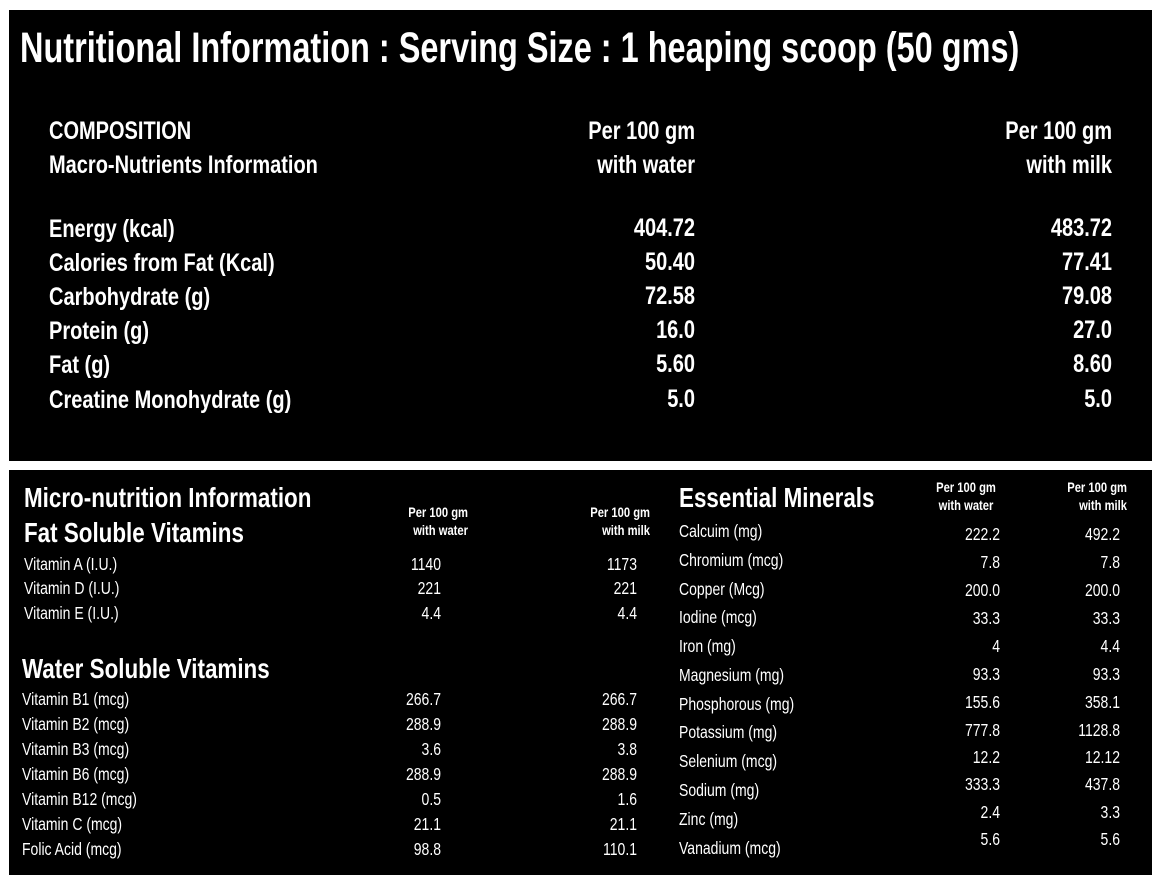 This screenshot has height=884, width=1159. What do you see at coordinates (423, 699) in the screenshot?
I see `vitamin-water: 266.7` at bounding box center [423, 699].